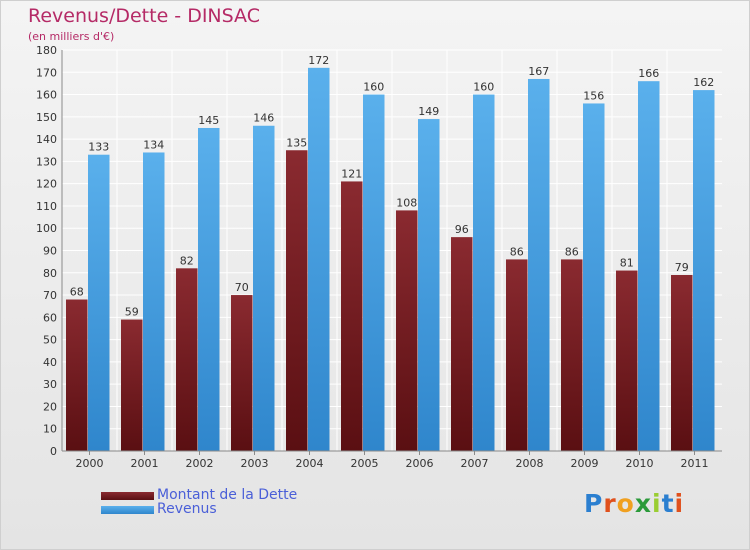  Describe the element at coordinates (208, 120) in the screenshot. I see `data-label-revenus: 145` at that location.